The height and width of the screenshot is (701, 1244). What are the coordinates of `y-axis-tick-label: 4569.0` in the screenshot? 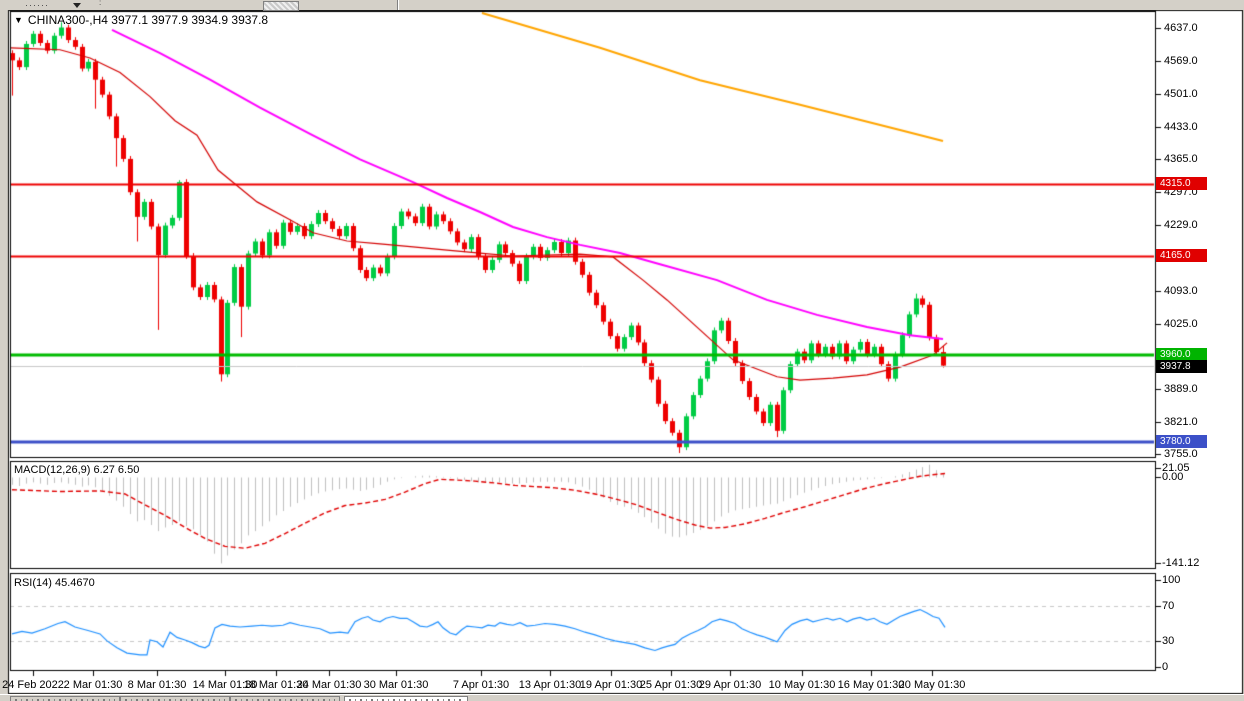 It's located at (1181, 61).